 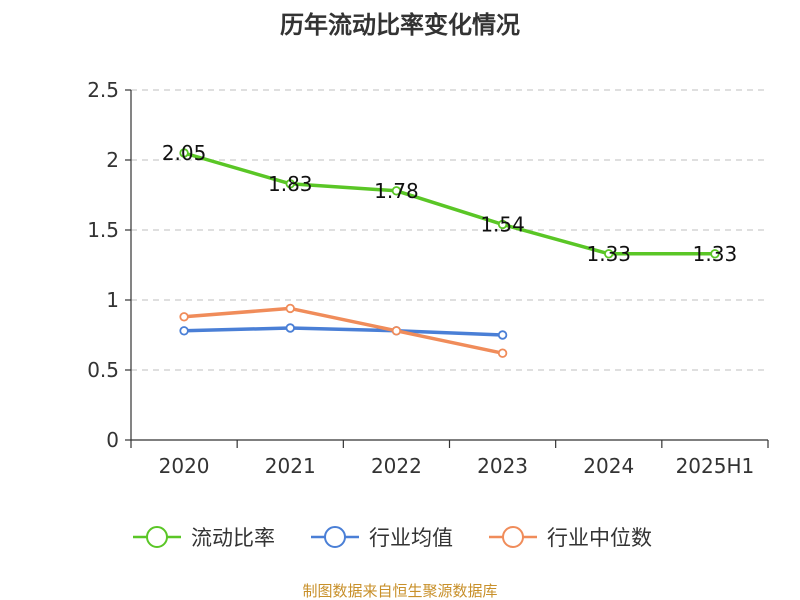 I want to click on data-labels: 2.05 1.83 1.78 1.54 1.33 1.33, so click(x=449, y=203).